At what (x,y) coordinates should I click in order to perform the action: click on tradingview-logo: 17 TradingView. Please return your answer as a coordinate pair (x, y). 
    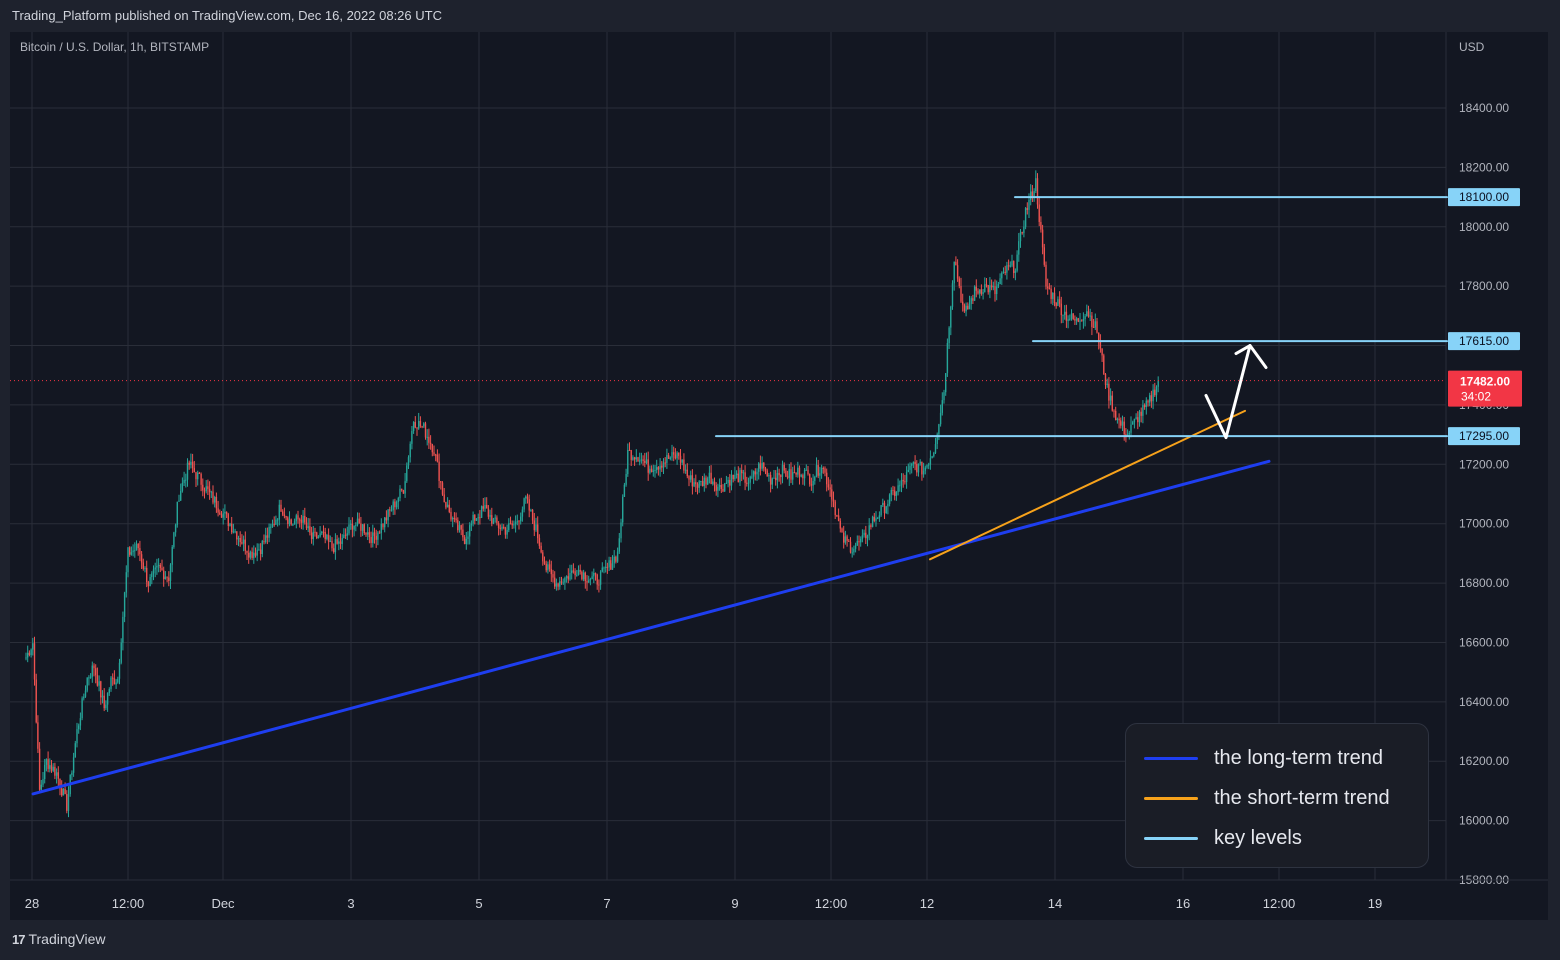
    Looking at the image, I should click on (59, 939).